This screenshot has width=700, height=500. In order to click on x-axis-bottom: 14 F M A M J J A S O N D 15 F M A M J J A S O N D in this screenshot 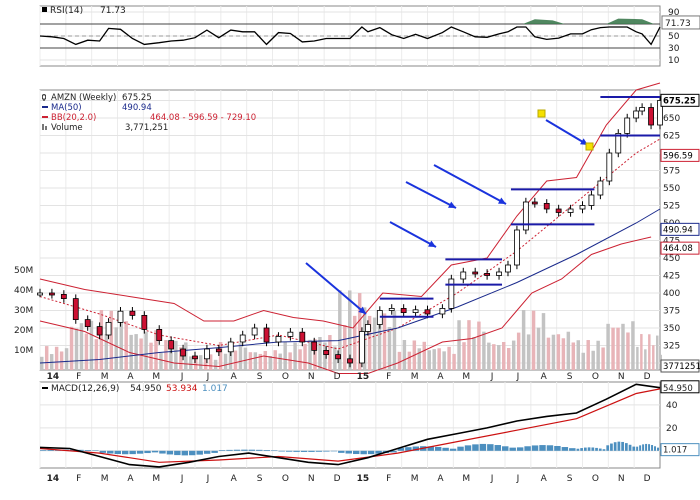, I will do `click(349, 479)`.